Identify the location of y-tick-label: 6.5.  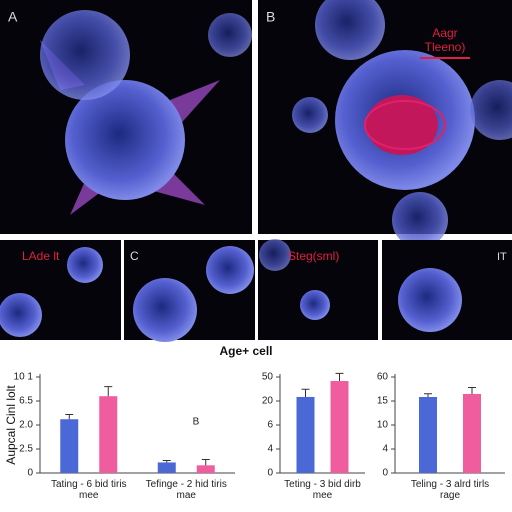
(26, 401).